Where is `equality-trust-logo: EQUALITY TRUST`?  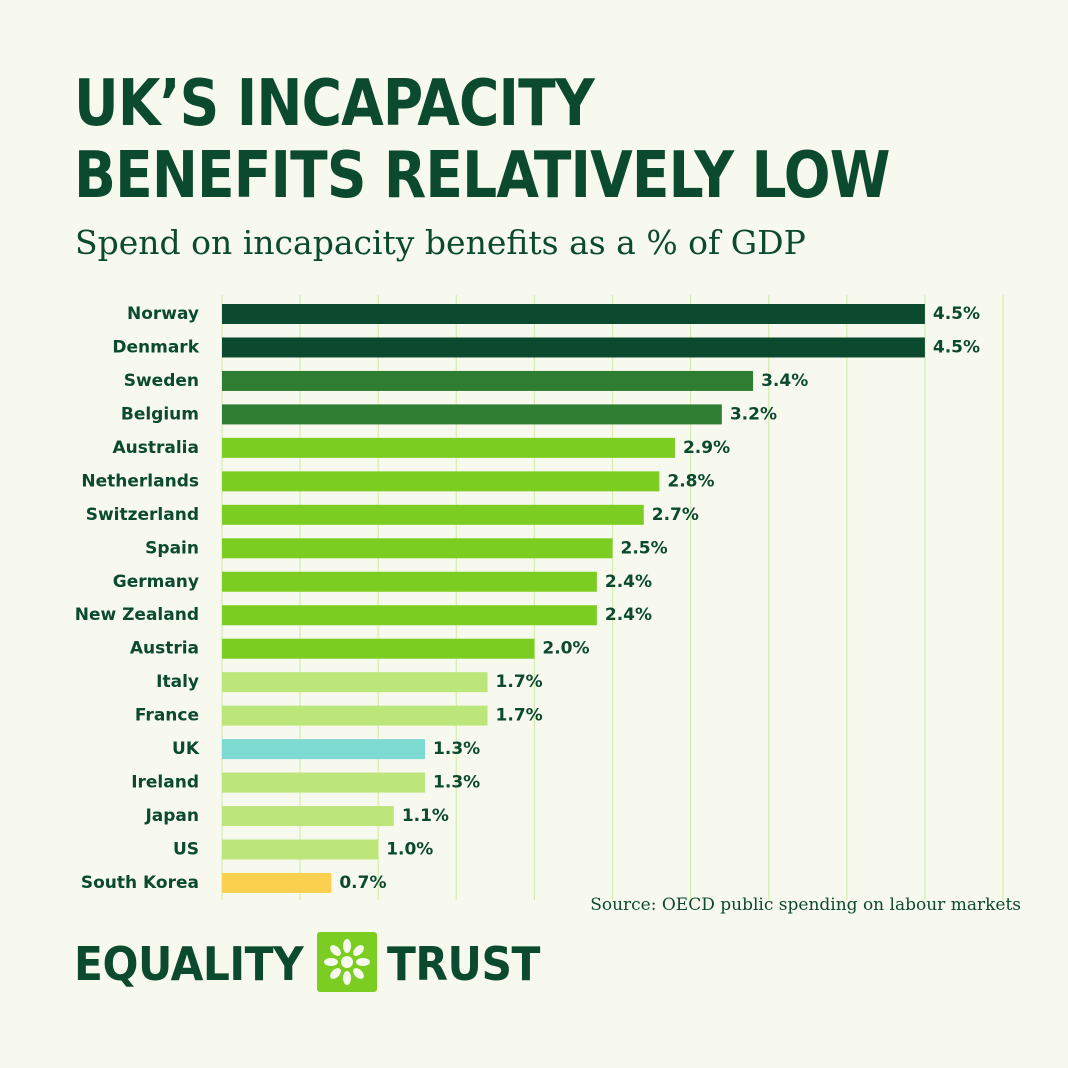
equality-trust-logo: EQUALITY TRUST is located at coordinates (313, 964).